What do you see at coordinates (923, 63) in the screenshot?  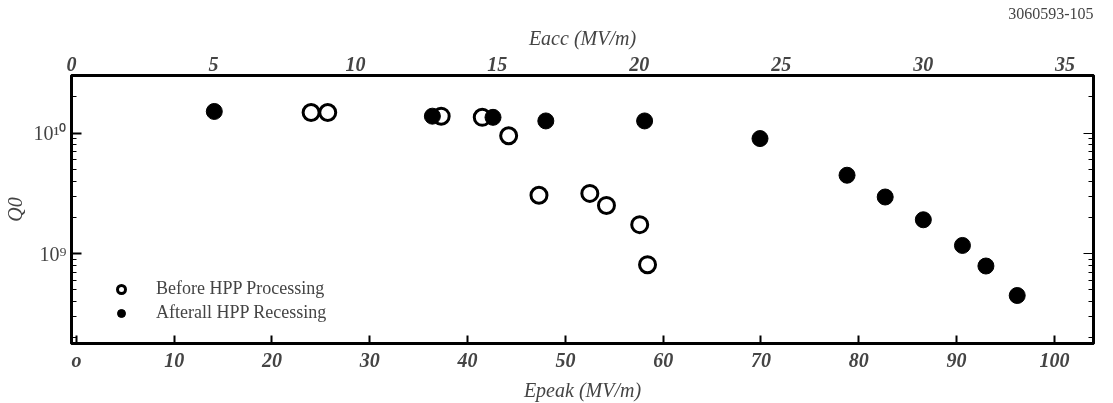 I see `x2-tick-label: 30` at bounding box center [923, 63].